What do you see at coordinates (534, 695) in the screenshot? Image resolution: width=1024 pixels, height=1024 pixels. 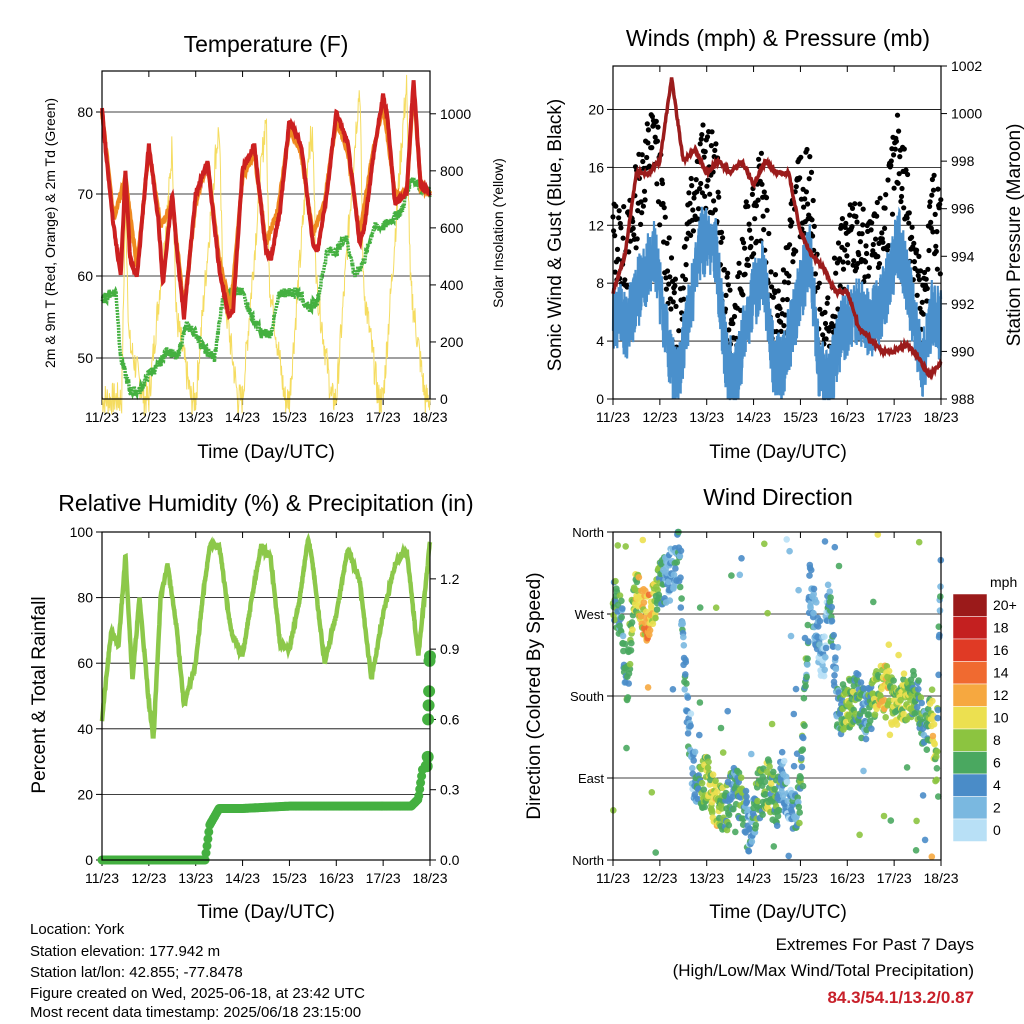 I see `direction-ylabel-left: Direction (Colored By Speed)` at bounding box center [534, 695].